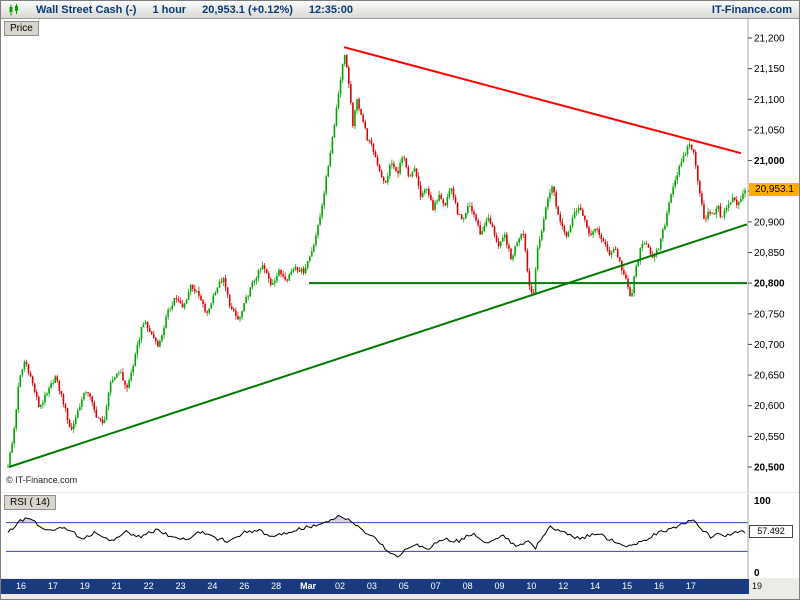  I want to click on instrument-name: Wall Street Cash (-), so click(86, 9).